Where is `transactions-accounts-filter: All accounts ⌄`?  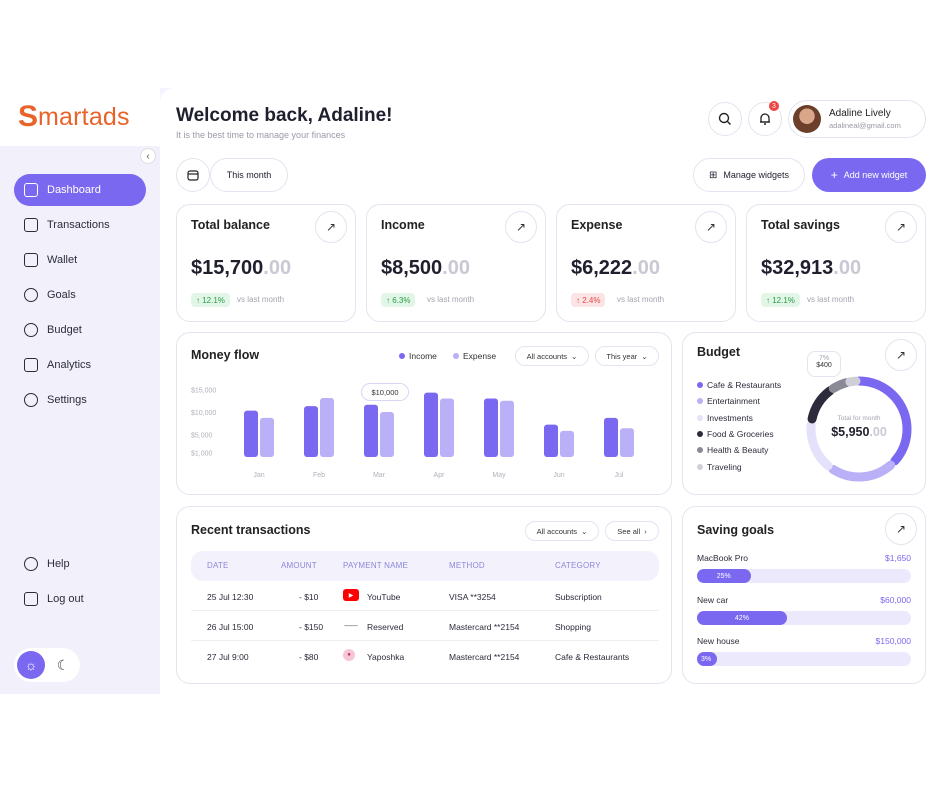
transactions-accounts-filter: All accounts ⌄ is located at coordinates (562, 531).